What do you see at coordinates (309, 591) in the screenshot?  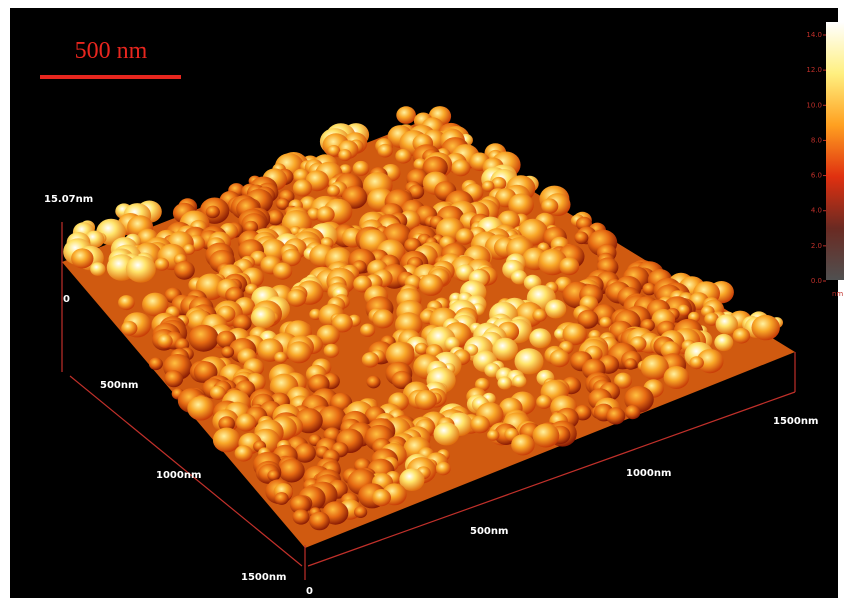 I see `front-axis-label: 0` at bounding box center [309, 591].